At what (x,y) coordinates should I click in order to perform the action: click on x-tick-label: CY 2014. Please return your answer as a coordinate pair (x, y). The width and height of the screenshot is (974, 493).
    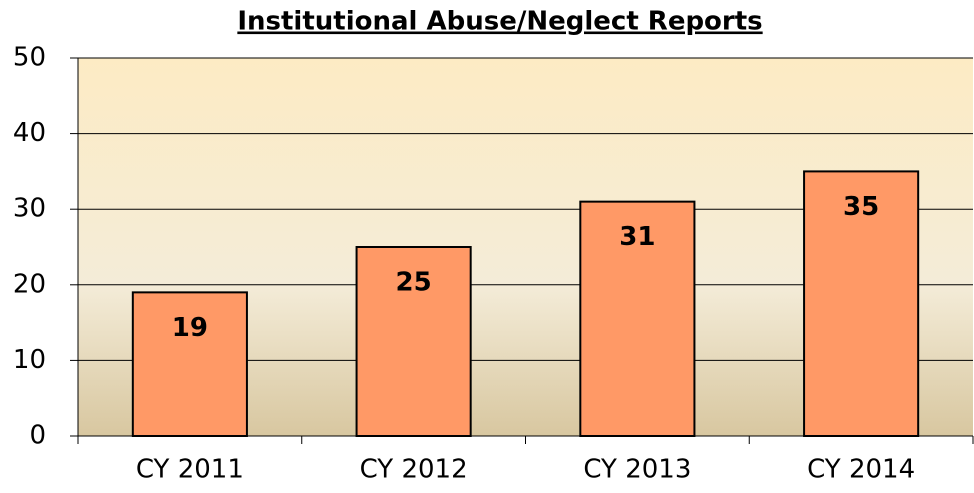
    Looking at the image, I should click on (861, 470).